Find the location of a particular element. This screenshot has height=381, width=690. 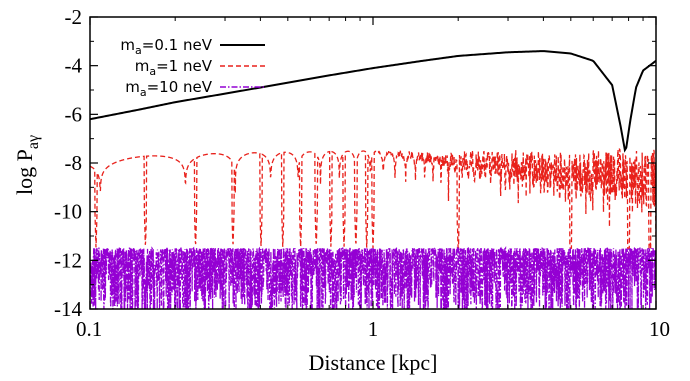

legend-label-2: ma=1 neV is located at coordinates (174, 67).